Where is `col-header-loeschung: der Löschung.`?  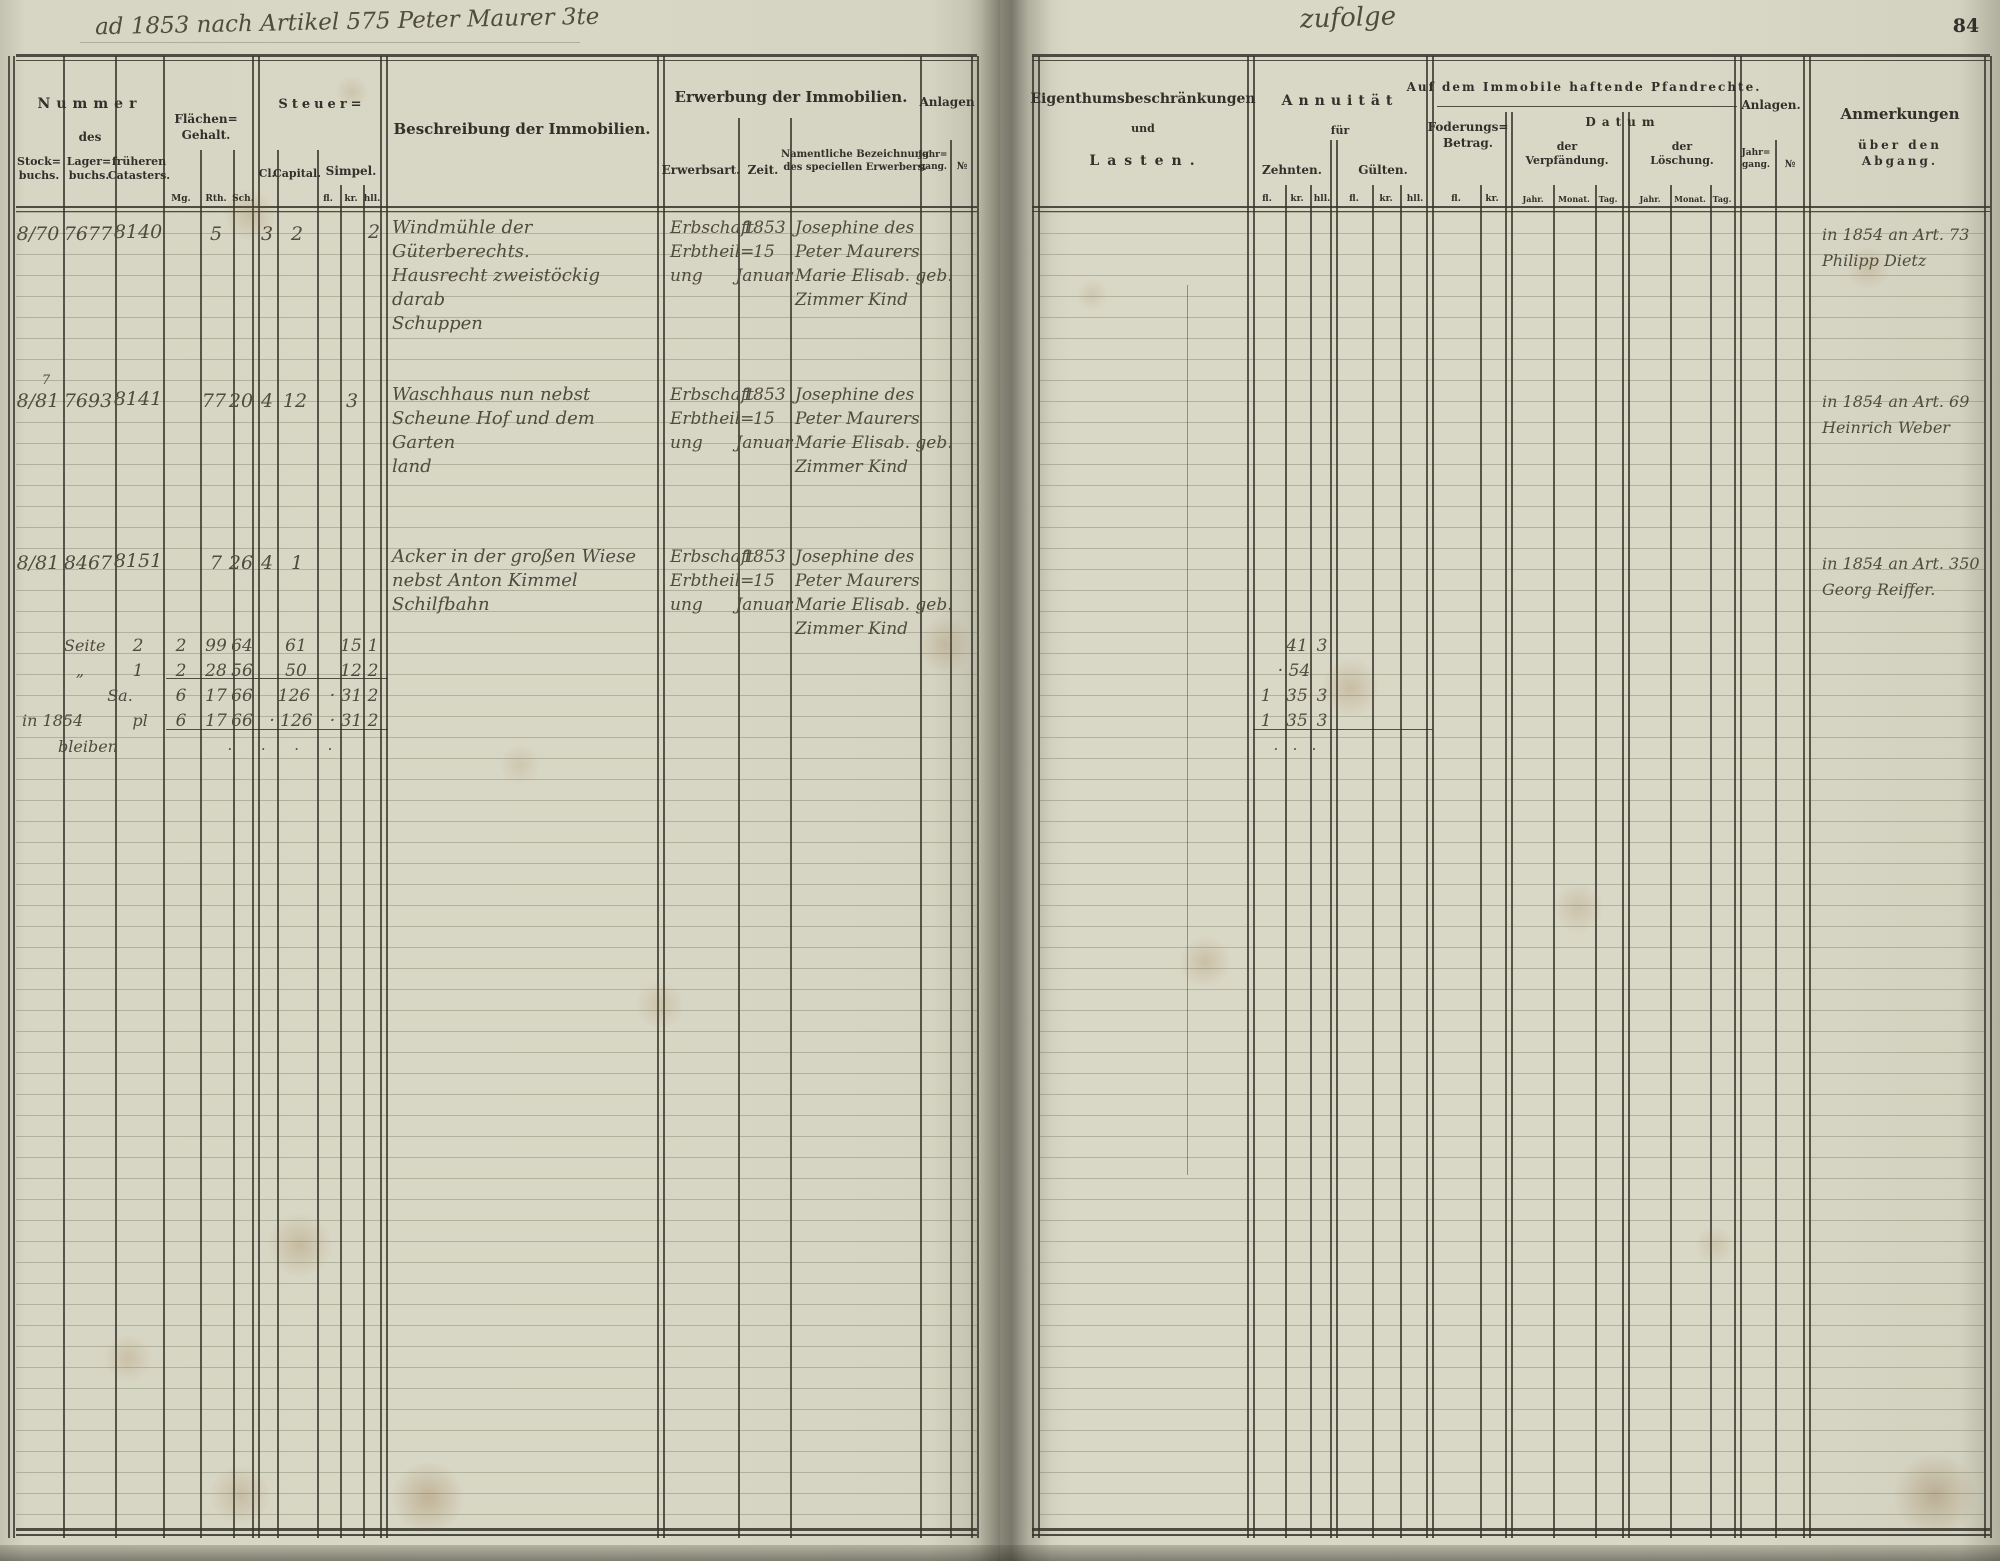
col-header-loeschung: der Löschung. is located at coordinates (1682, 154).